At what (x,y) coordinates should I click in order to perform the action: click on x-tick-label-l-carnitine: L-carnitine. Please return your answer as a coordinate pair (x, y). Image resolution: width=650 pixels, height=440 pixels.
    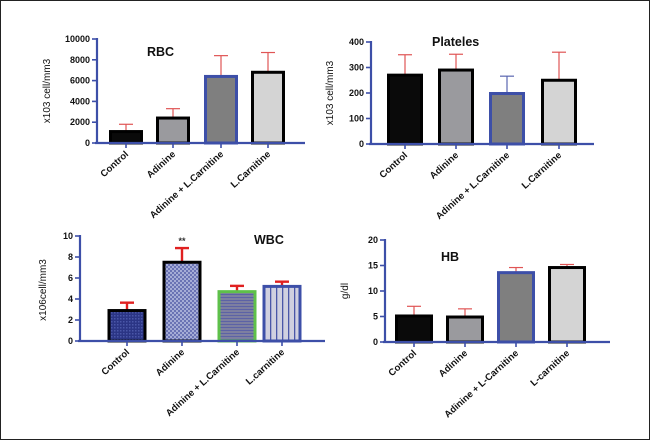
    Looking at the image, I should click on (550, 368).